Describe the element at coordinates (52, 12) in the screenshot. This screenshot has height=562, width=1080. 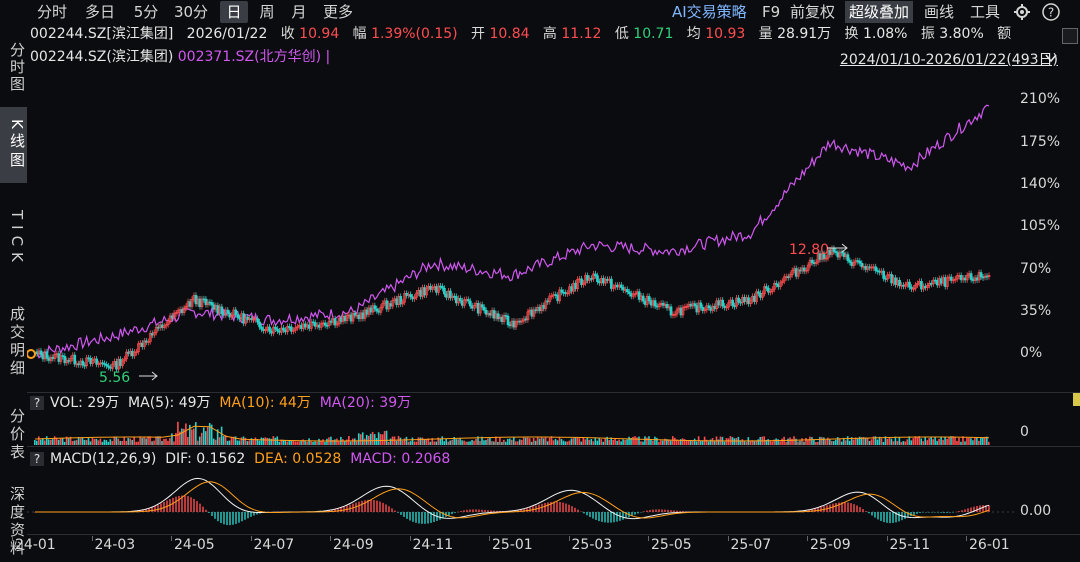
I see `period-intraday: 分时` at that location.